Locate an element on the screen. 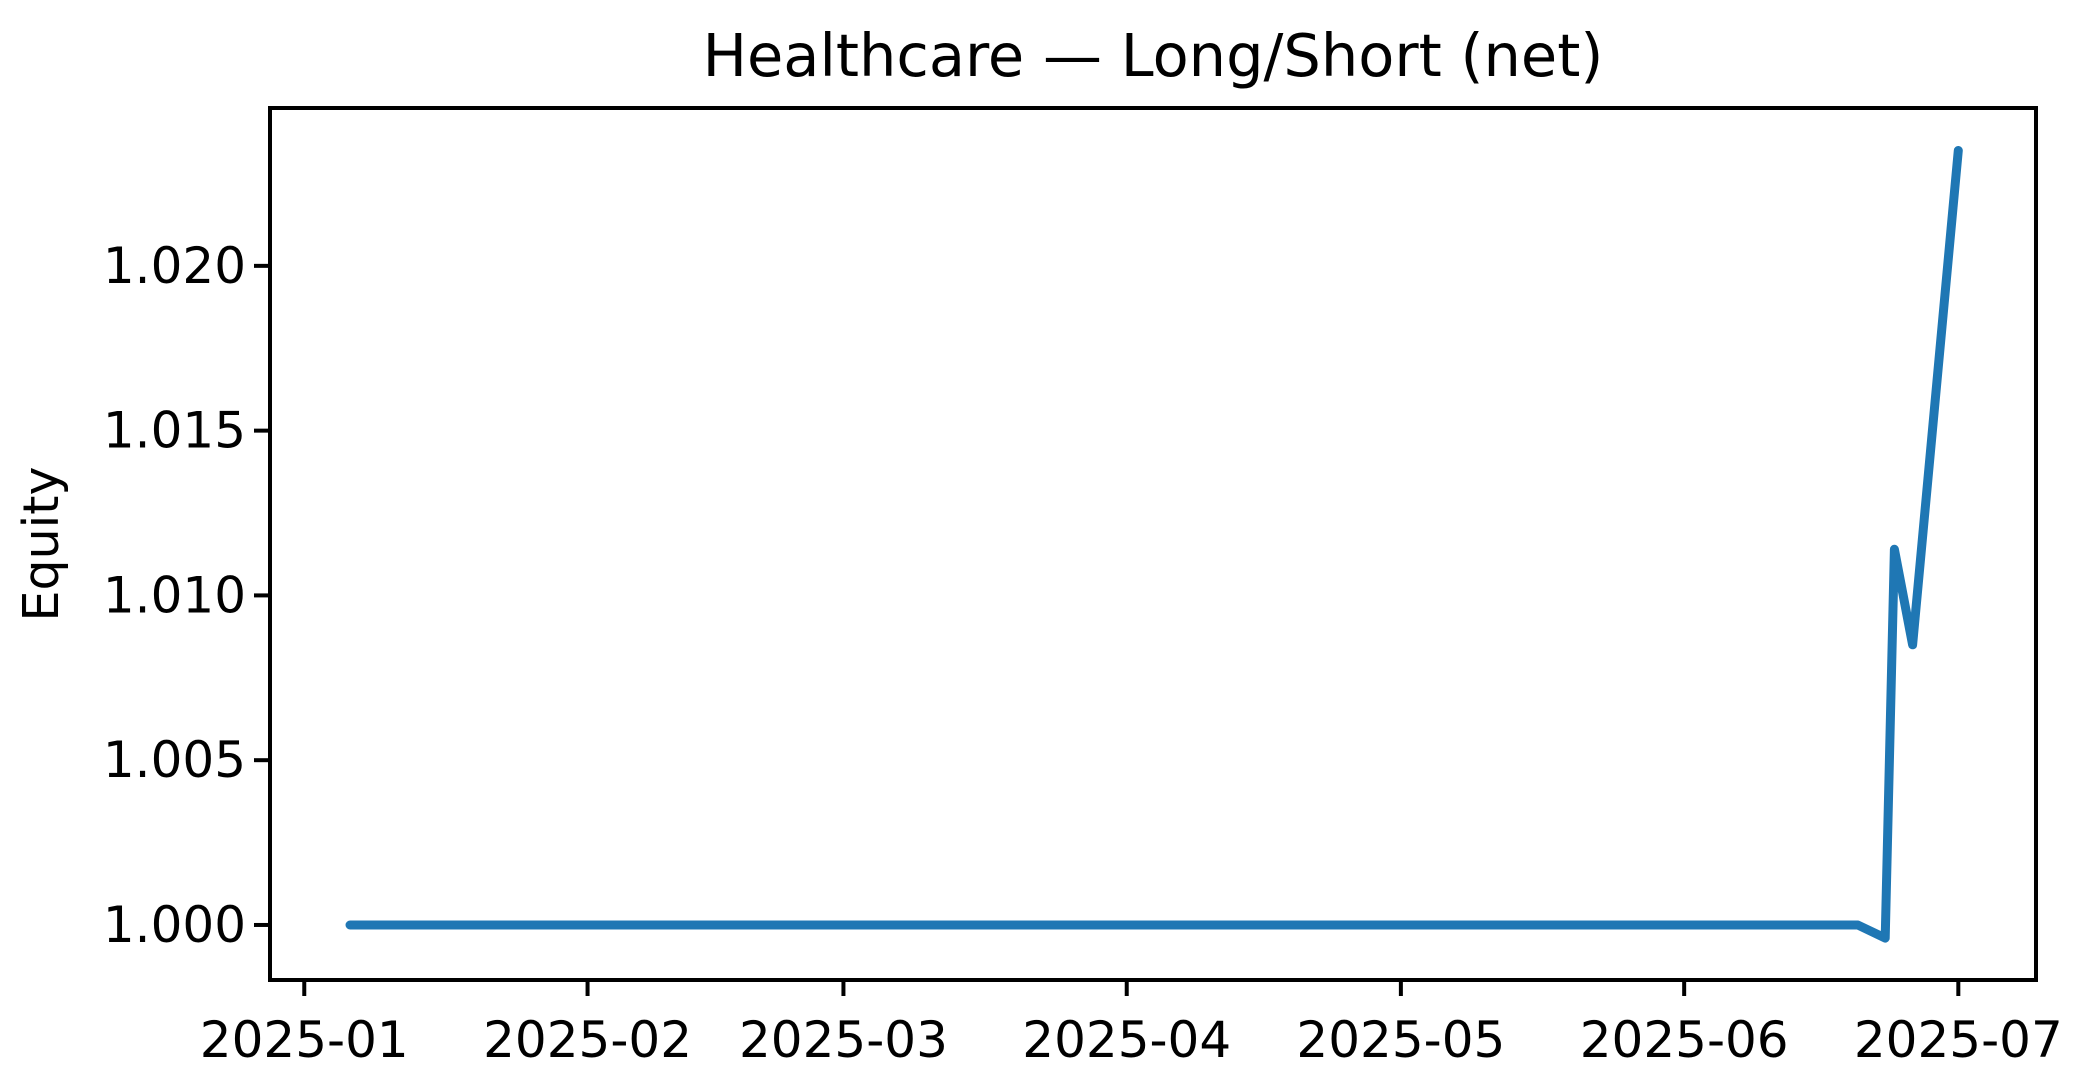 This screenshot has width=2084, height=1080. x-tick-label: 2025-02 is located at coordinates (587, 1040).